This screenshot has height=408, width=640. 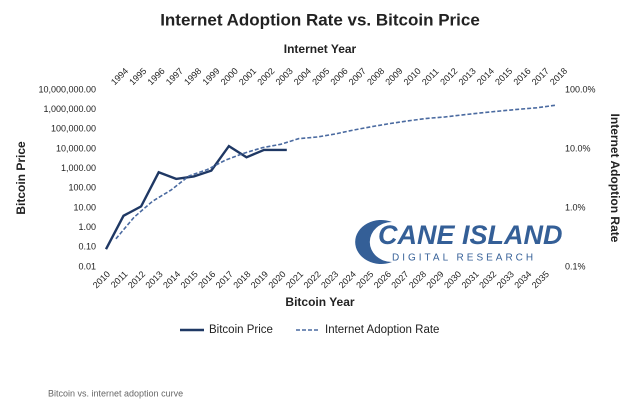 What do you see at coordinates (171, 279) in the screenshot?
I see `x-tick-label: 2014` at bounding box center [171, 279].